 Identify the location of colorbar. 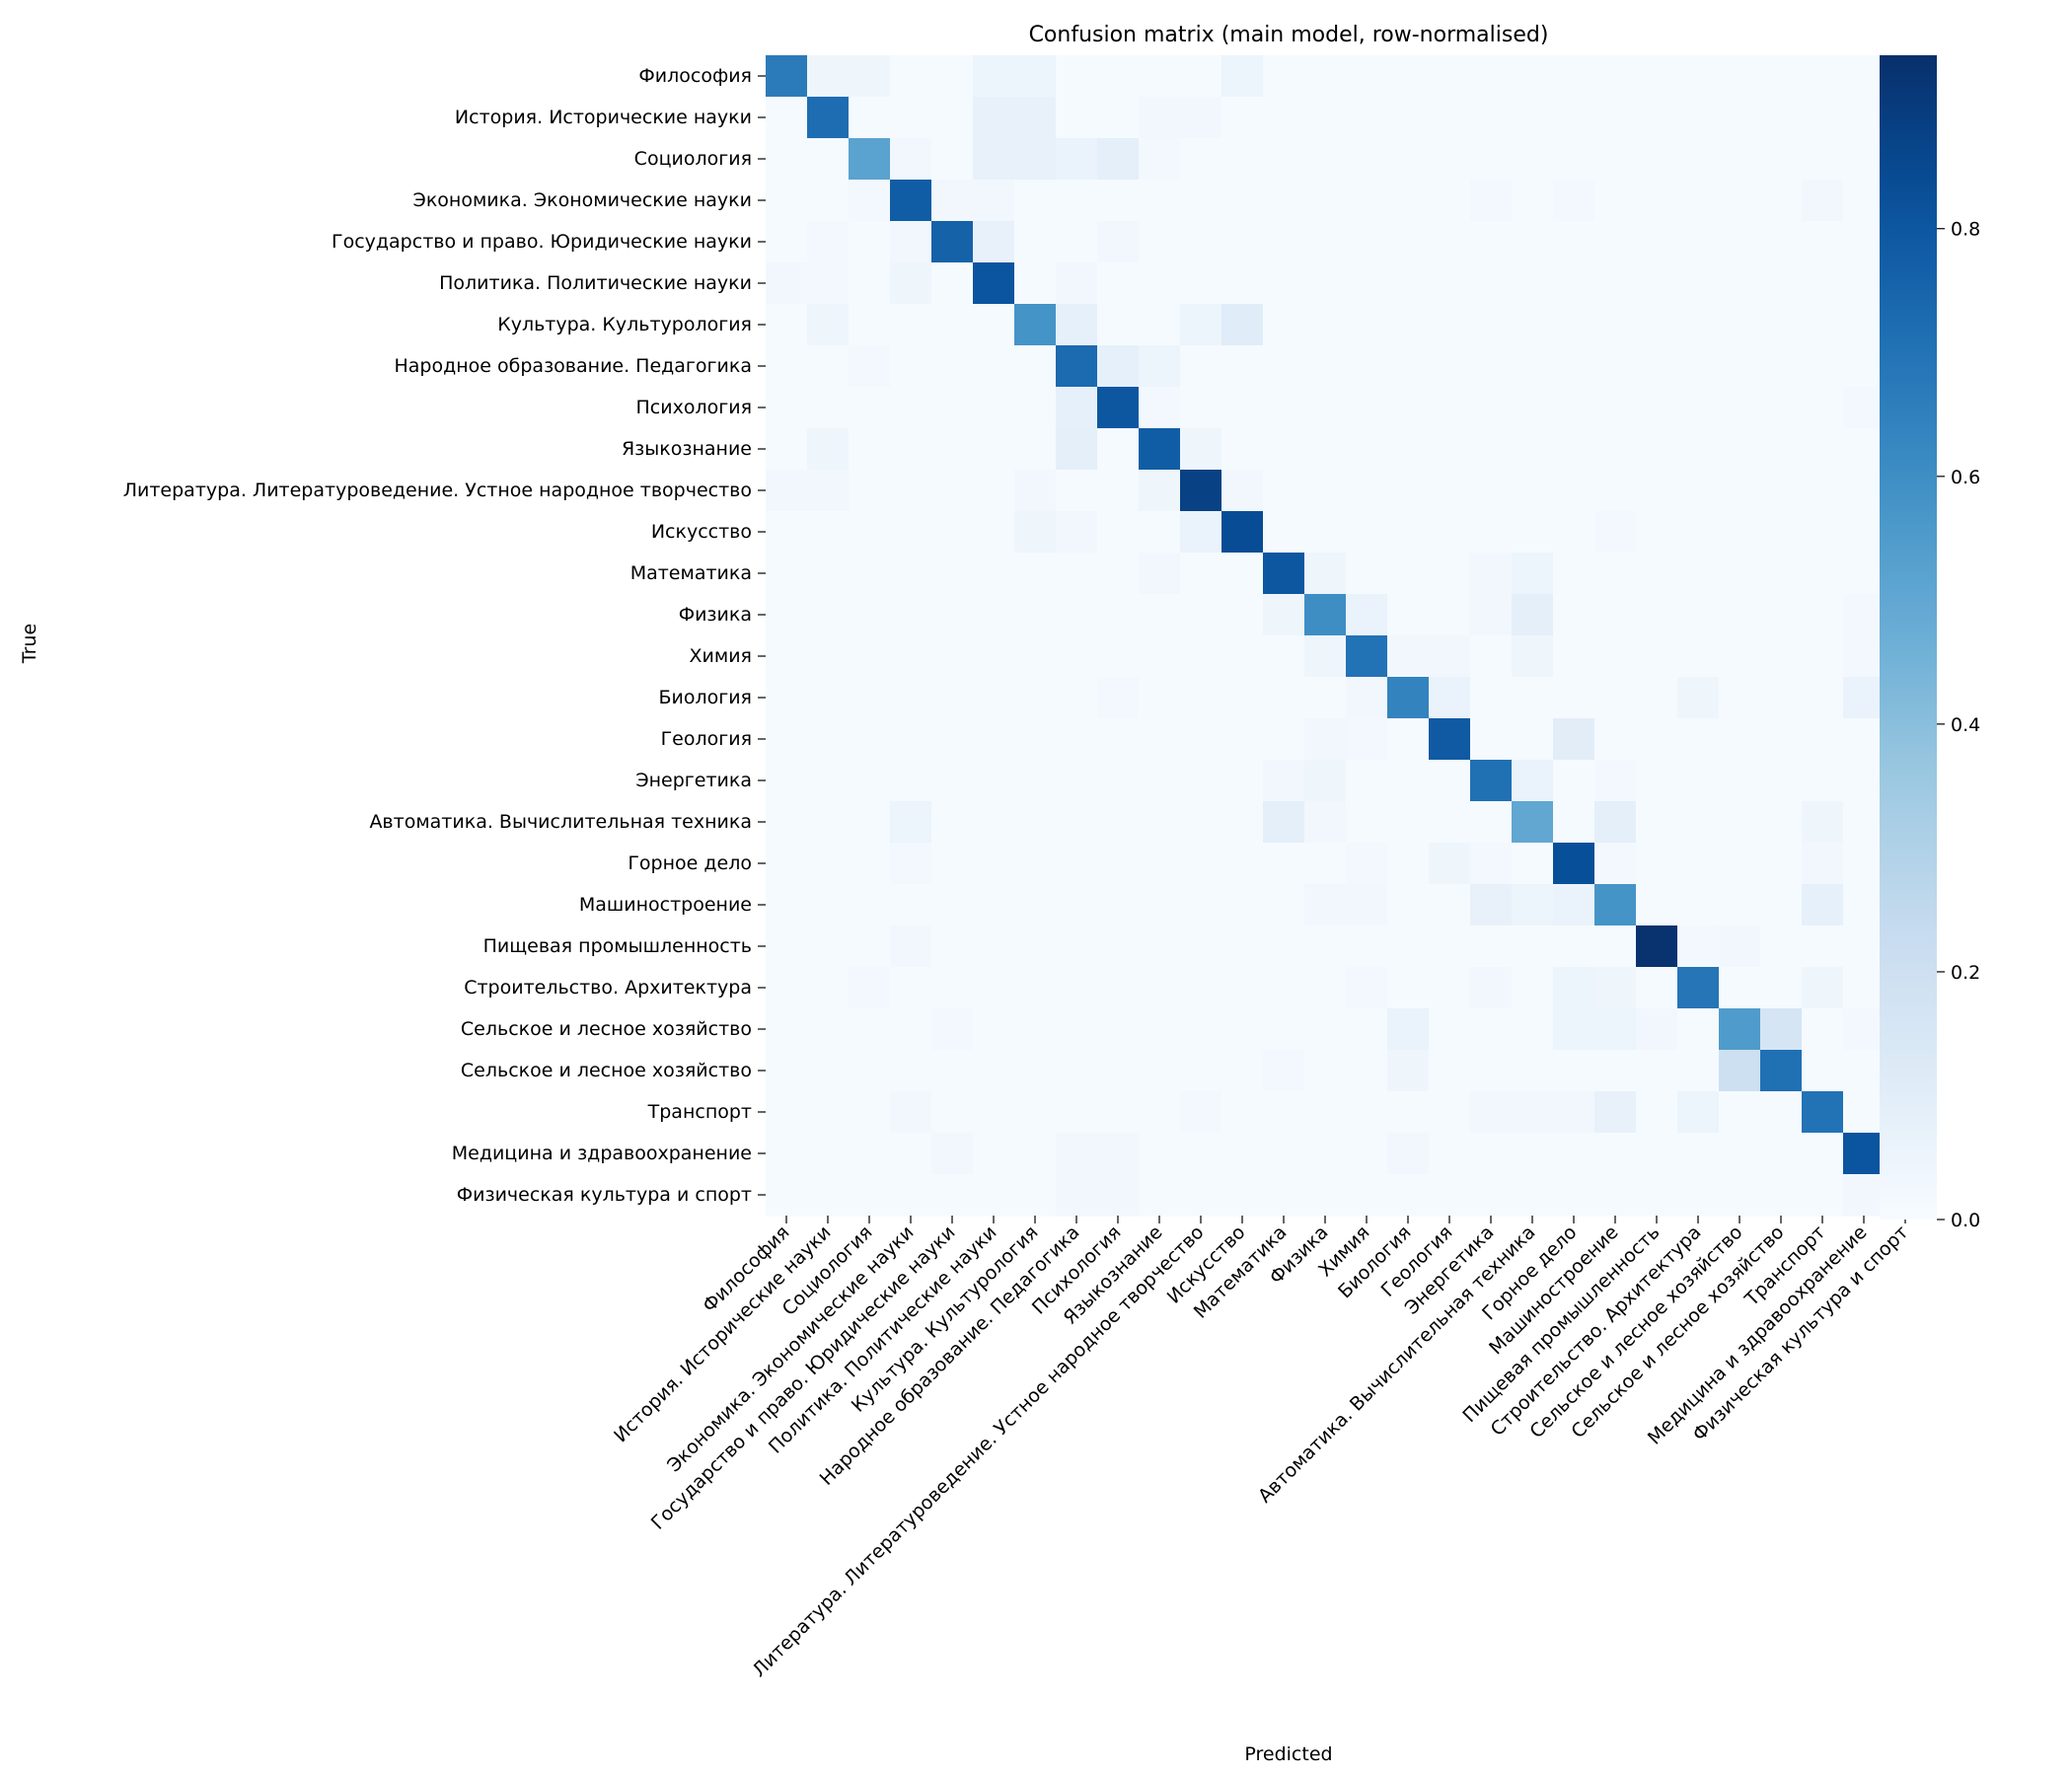
(1909, 637).